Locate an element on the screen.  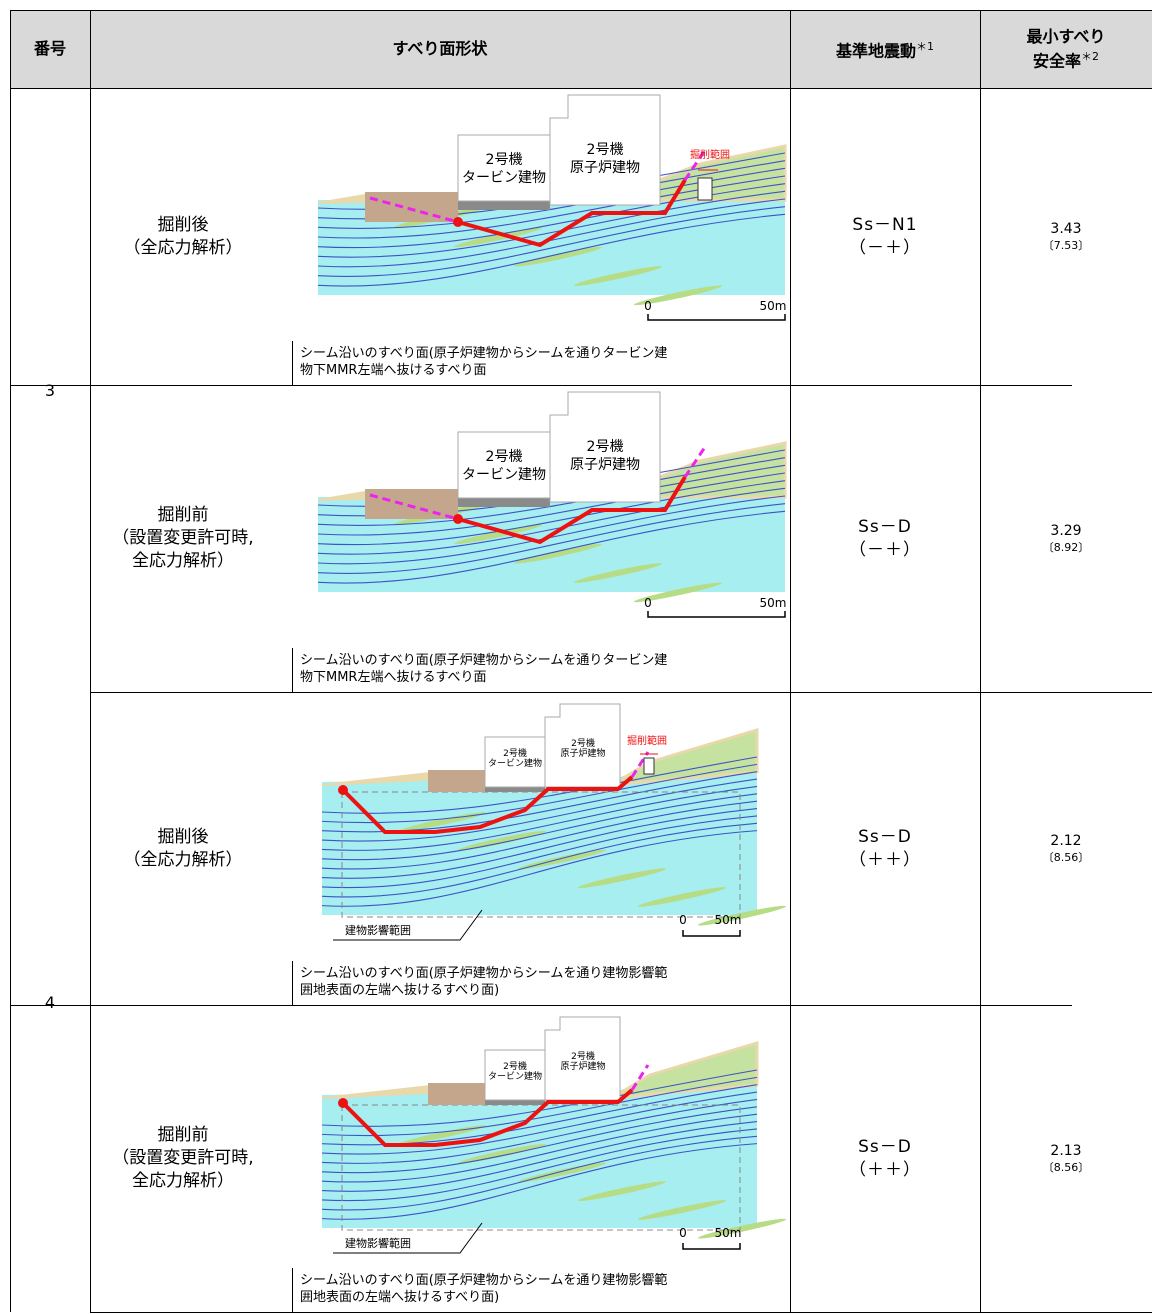
header-number: 番号 is located at coordinates (50, 49).